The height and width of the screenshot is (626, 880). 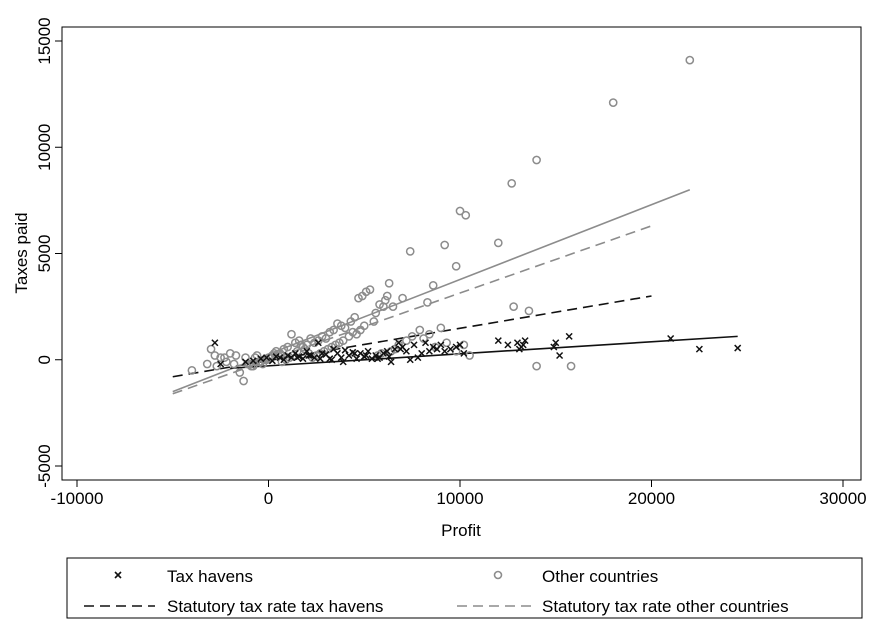 What do you see at coordinates (268, 498) in the screenshot?
I see `x-tick-label: 0` at bounding box center [268, 498].